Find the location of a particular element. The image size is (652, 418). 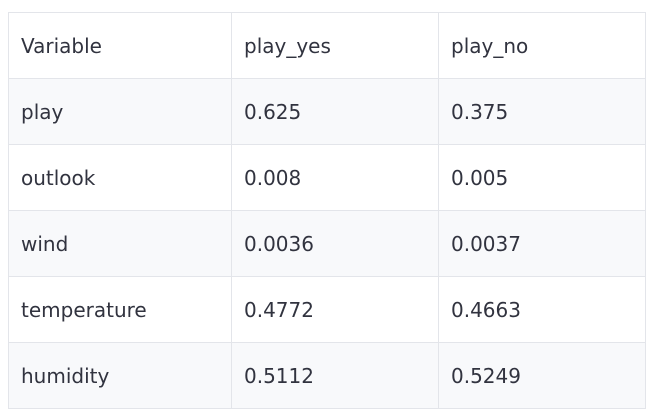

value-cell: 0.008 is located at coordinates (335, 177).